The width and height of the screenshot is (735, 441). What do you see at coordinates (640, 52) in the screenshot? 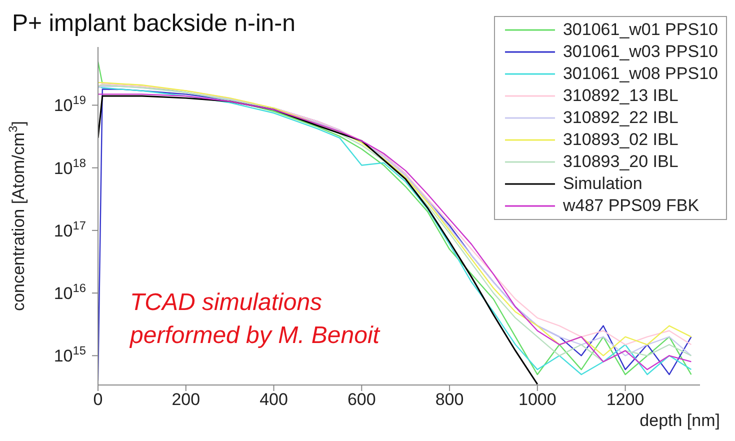
I see `legend-label: 301061_w03 PPS10` at bounding box center [640, 52].